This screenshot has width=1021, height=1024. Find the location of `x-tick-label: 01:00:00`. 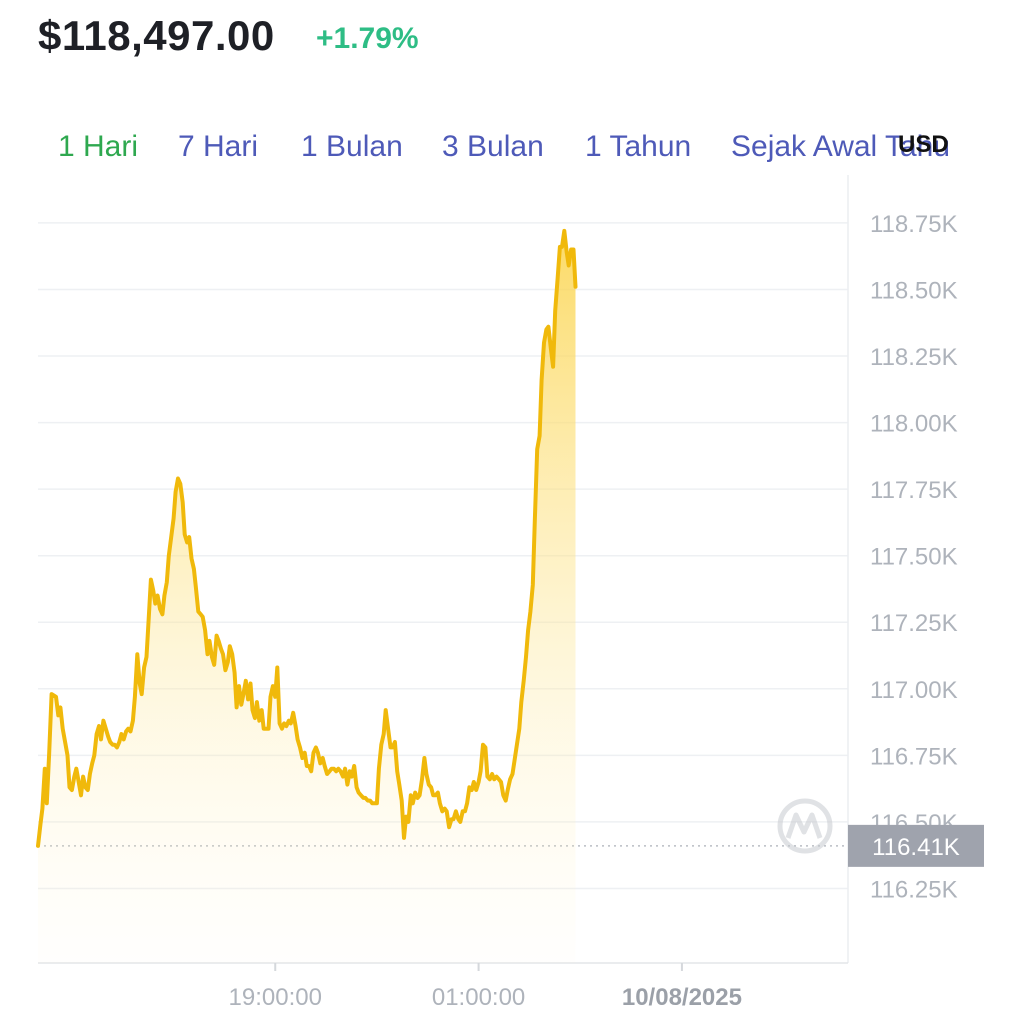

x-tick-label: 01:00:00 is located at coordinates (478, 997).